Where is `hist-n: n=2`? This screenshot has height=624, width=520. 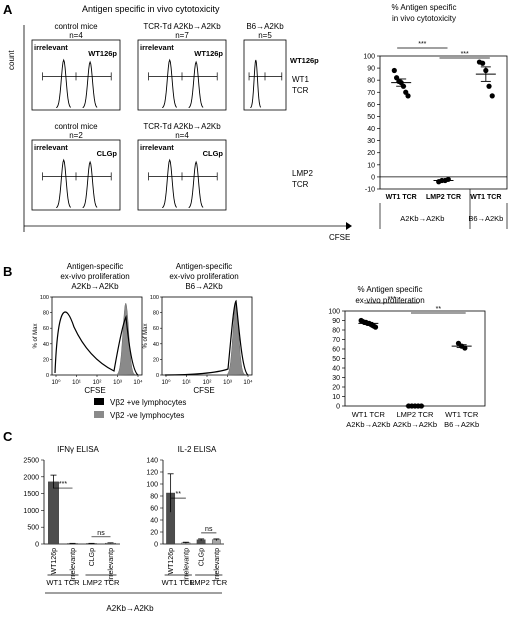
hist-n: n=2 is located at coordinates (76, 135).